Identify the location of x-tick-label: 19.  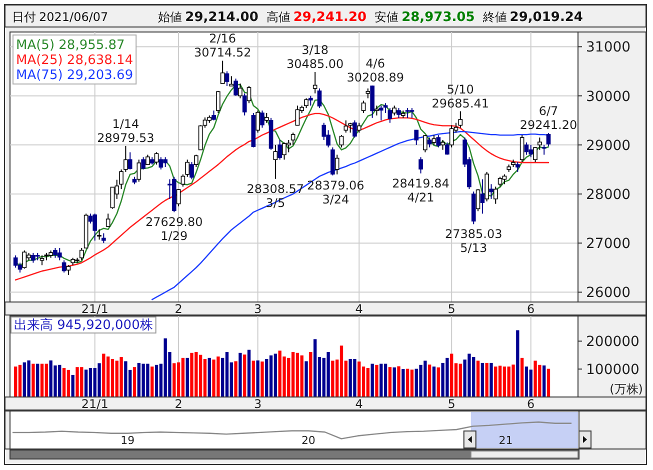
(127, 440).